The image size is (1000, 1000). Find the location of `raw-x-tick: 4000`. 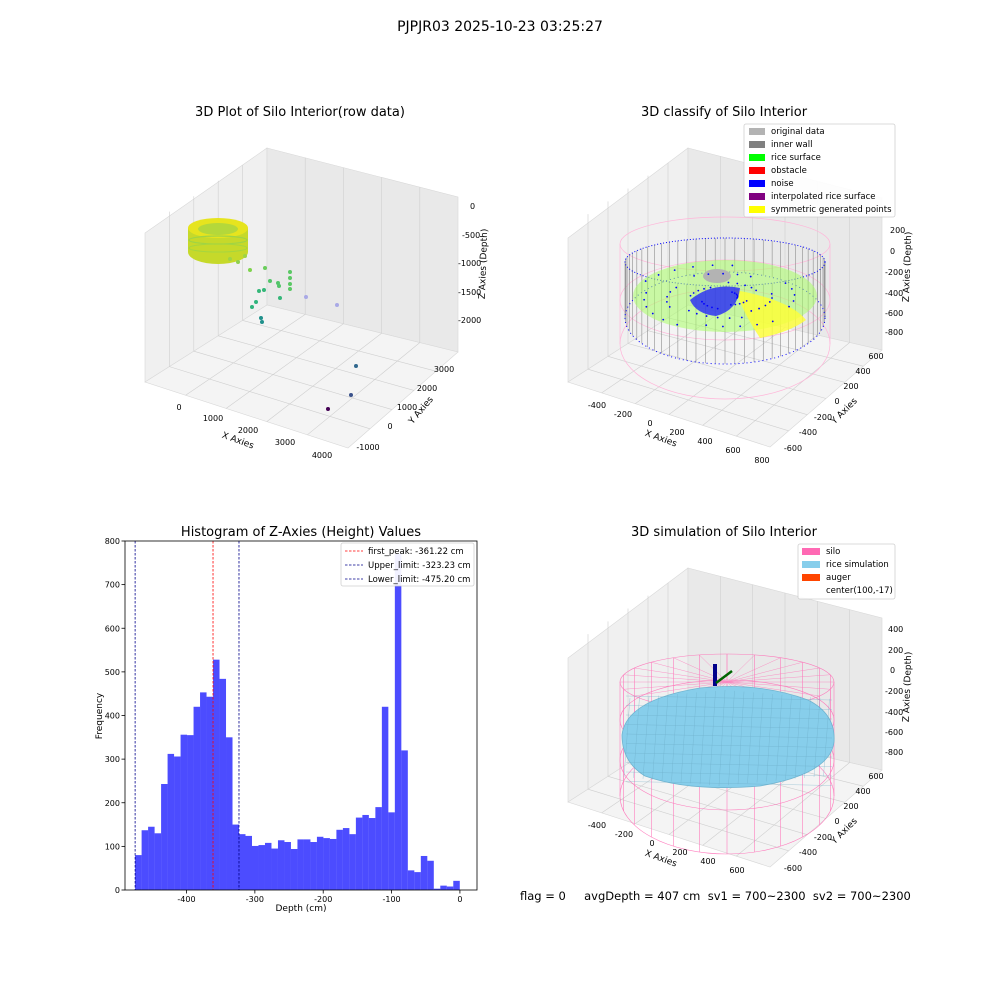

raw-x-tick: 4000 is located at coordinates (322, 455).